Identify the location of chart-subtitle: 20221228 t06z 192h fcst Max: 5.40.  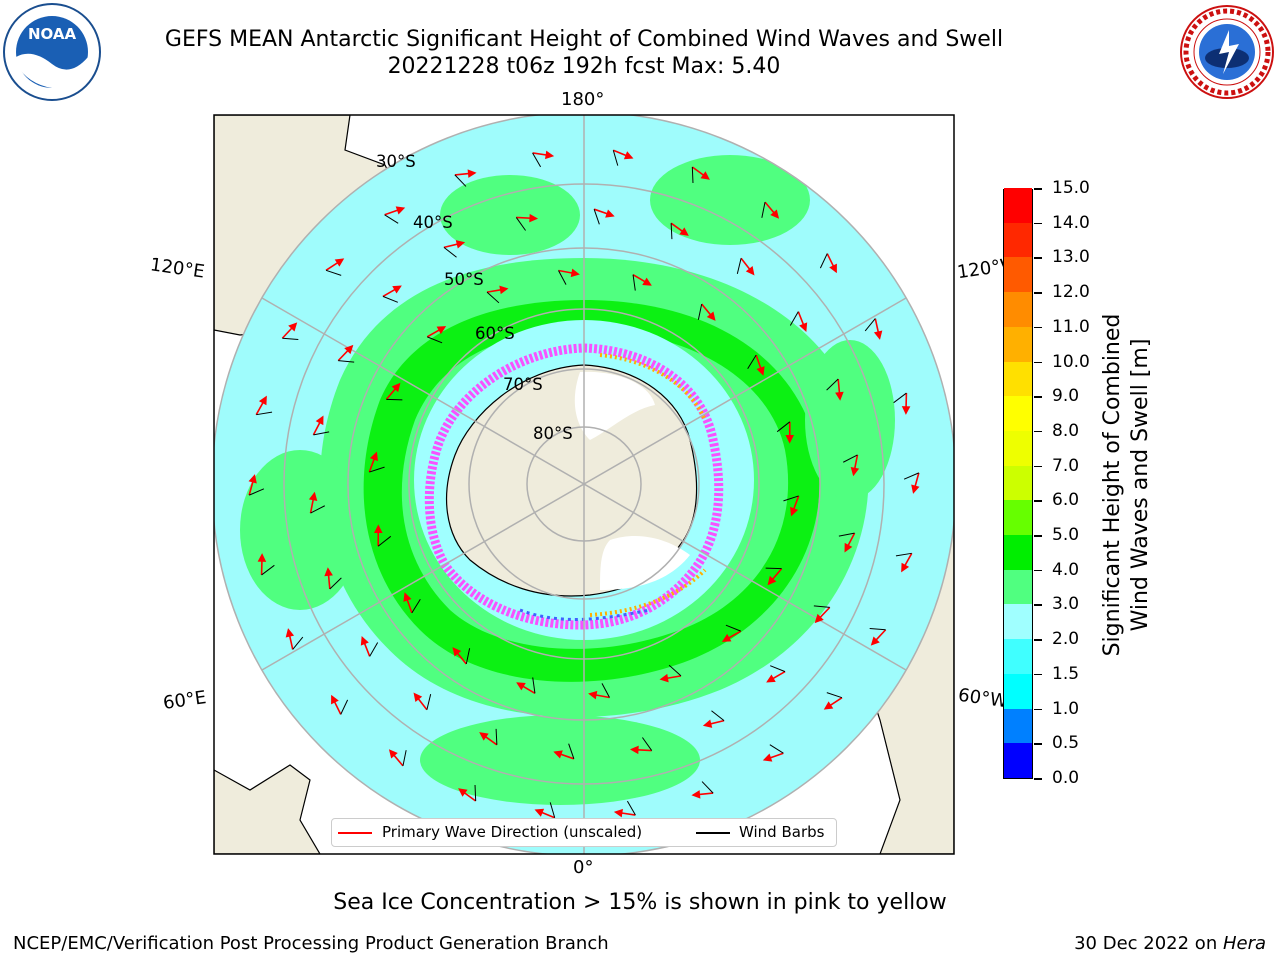
(584, 66).